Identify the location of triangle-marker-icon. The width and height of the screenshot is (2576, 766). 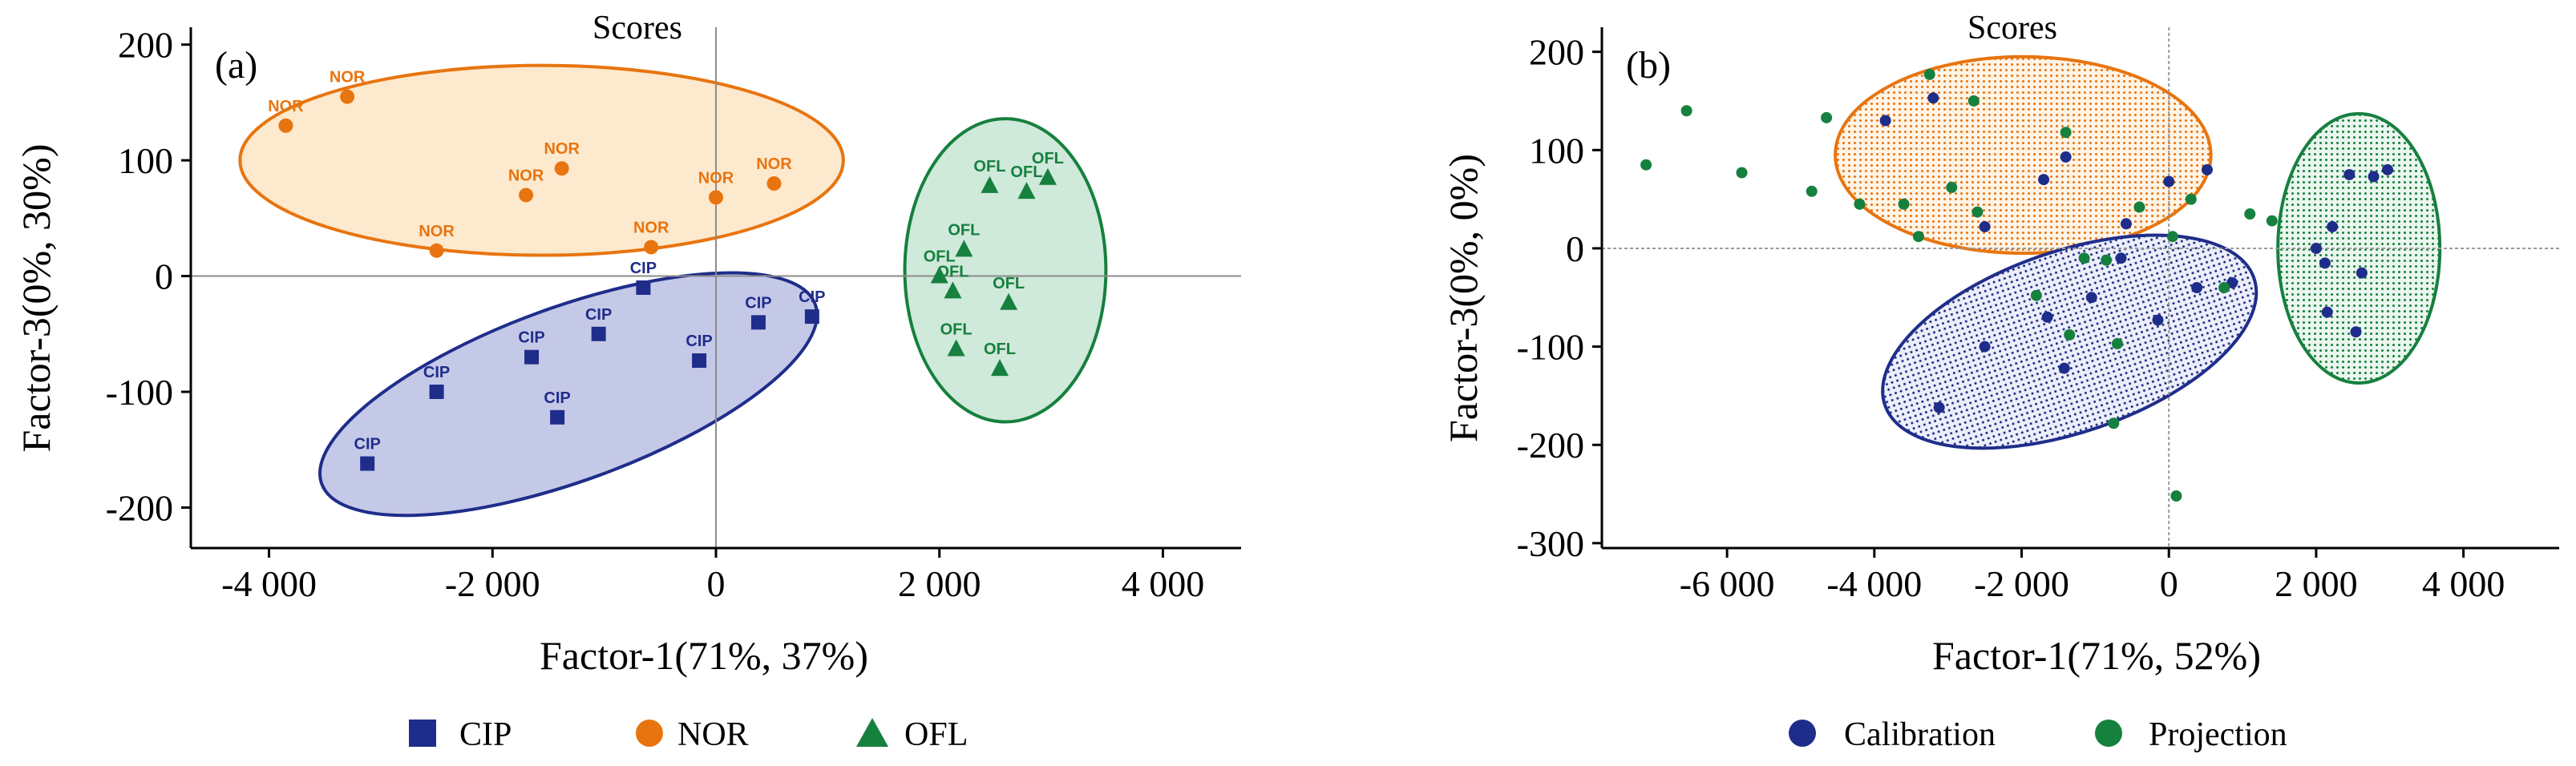
(872, 732).